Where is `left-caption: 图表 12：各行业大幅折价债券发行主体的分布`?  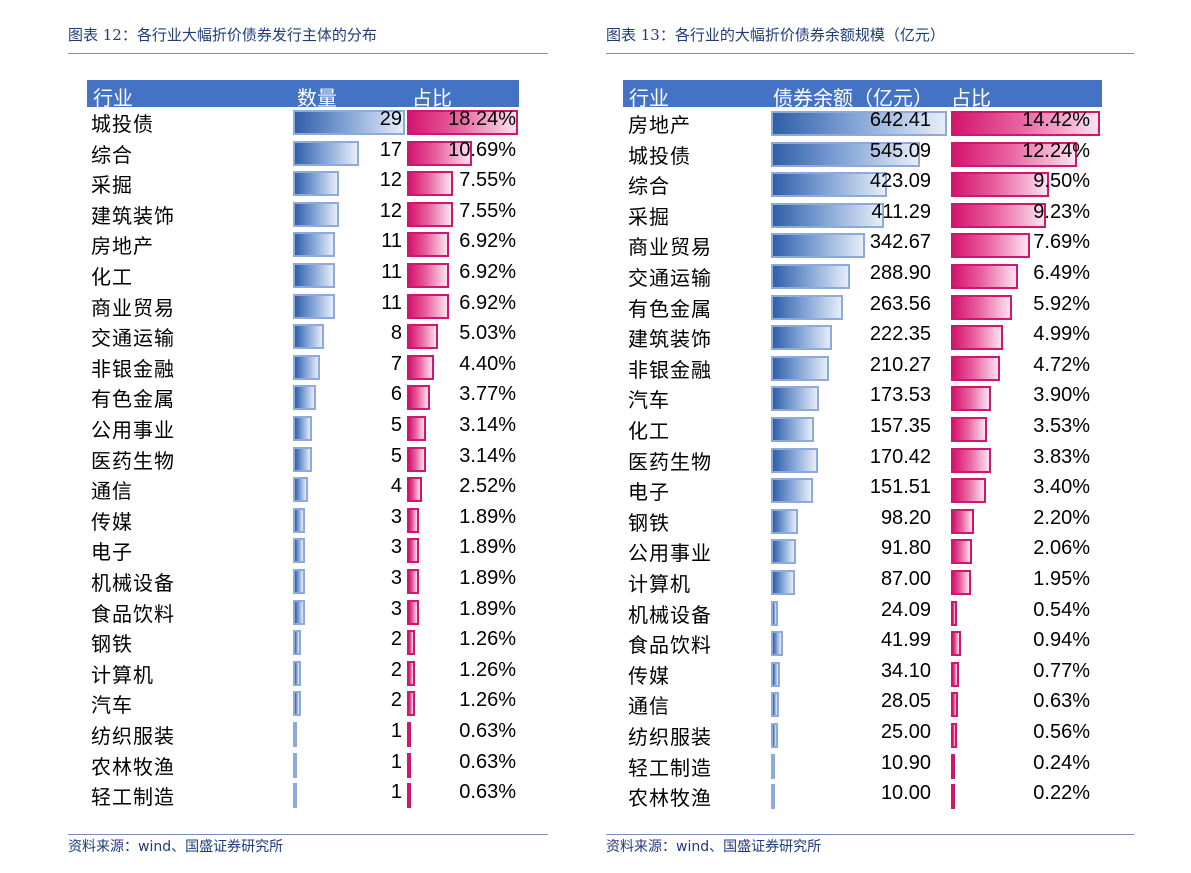
left-caption: 图表 12：各行业大幅折价债券发行主体的分布 is located at coordinates (222, 35).